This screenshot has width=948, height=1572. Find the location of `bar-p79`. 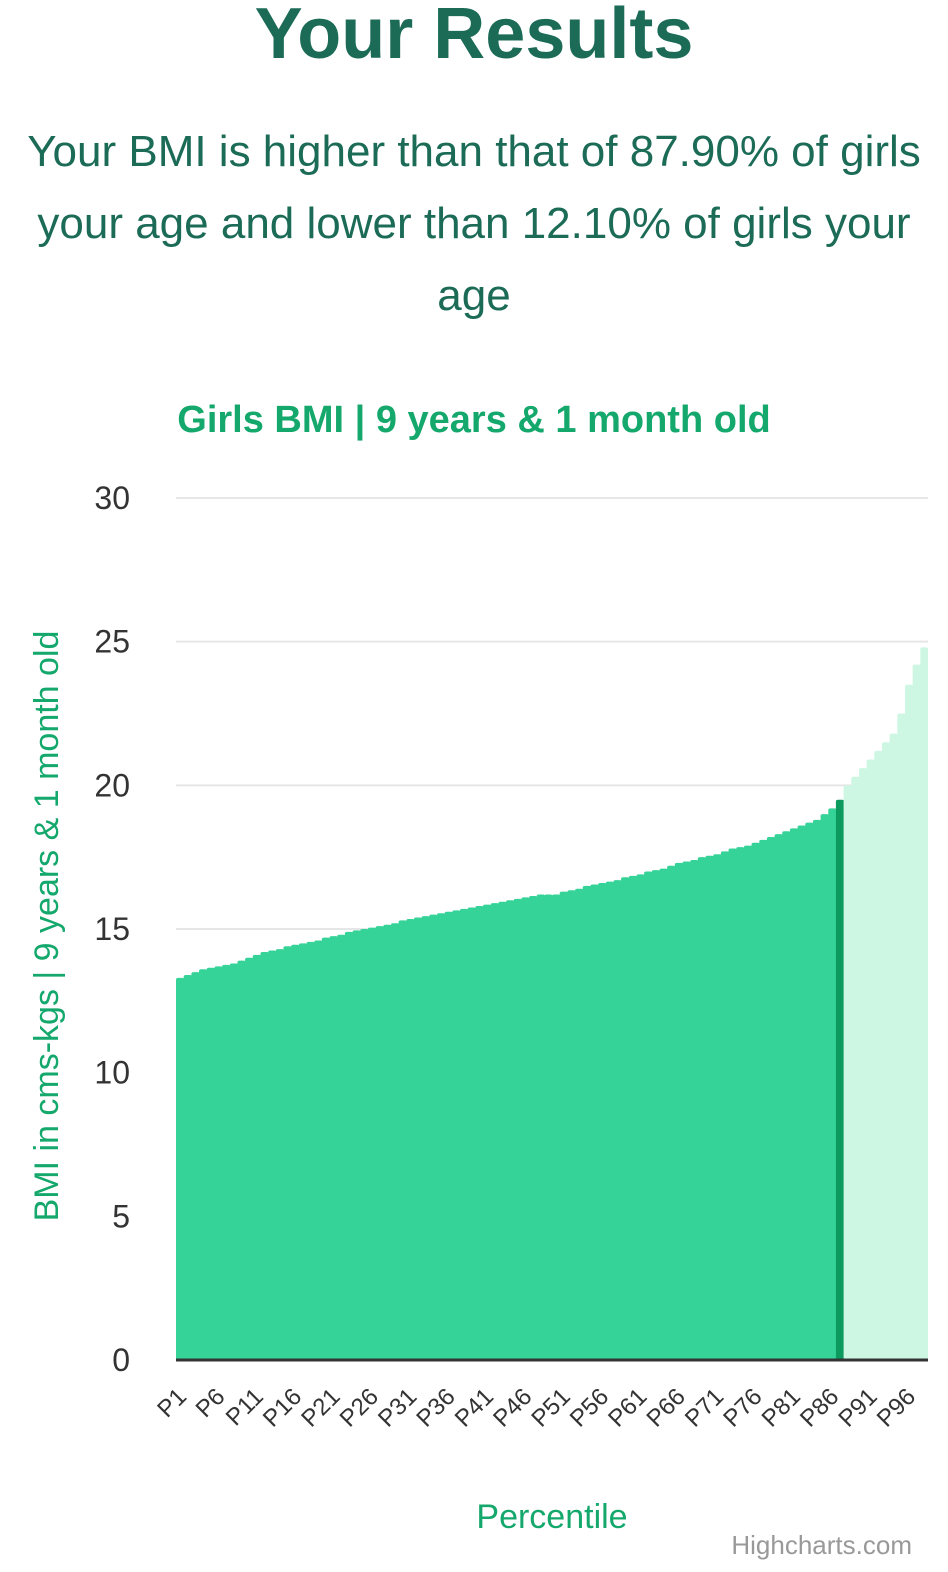

bar-p79 is located at coordinates (778, 1097).